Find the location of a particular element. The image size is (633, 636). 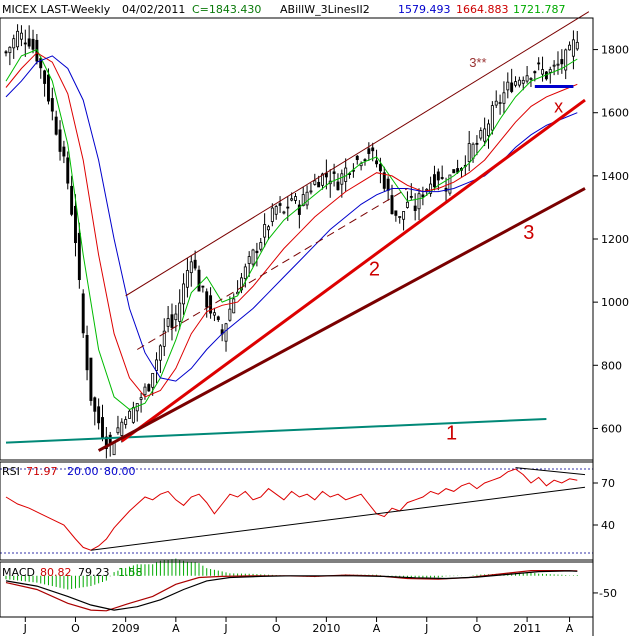

price-tick-label: 600 is located at coordinates (611, 428).